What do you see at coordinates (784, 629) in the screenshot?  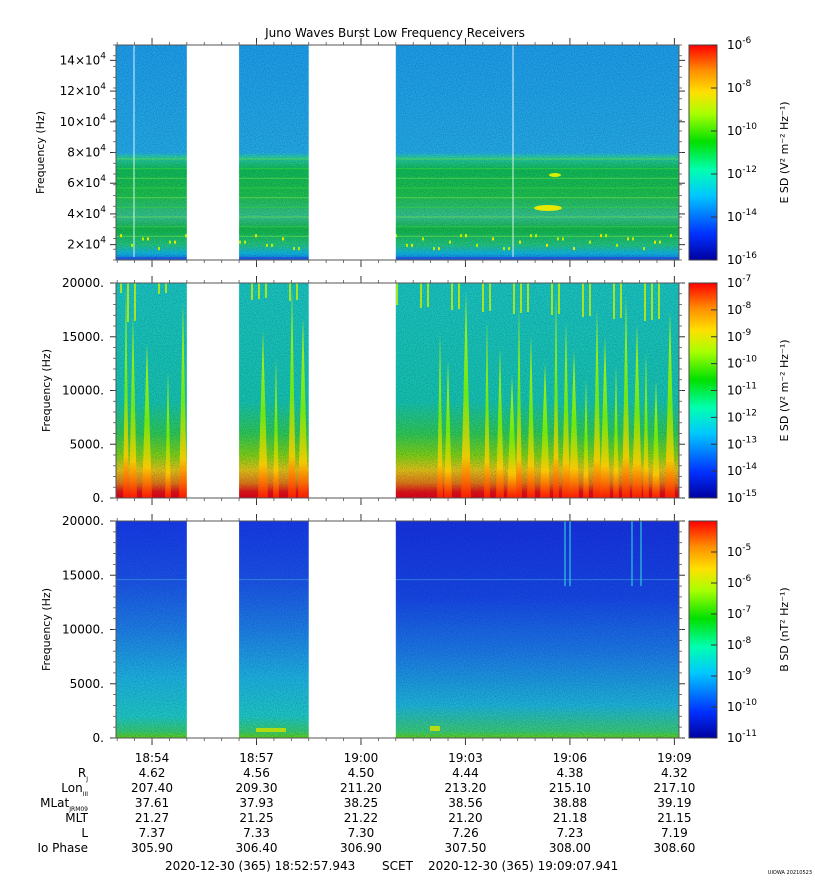 I see `colorbar-label: B SD (nT² Hz⁻¹)` at bounding box center [784, 629].